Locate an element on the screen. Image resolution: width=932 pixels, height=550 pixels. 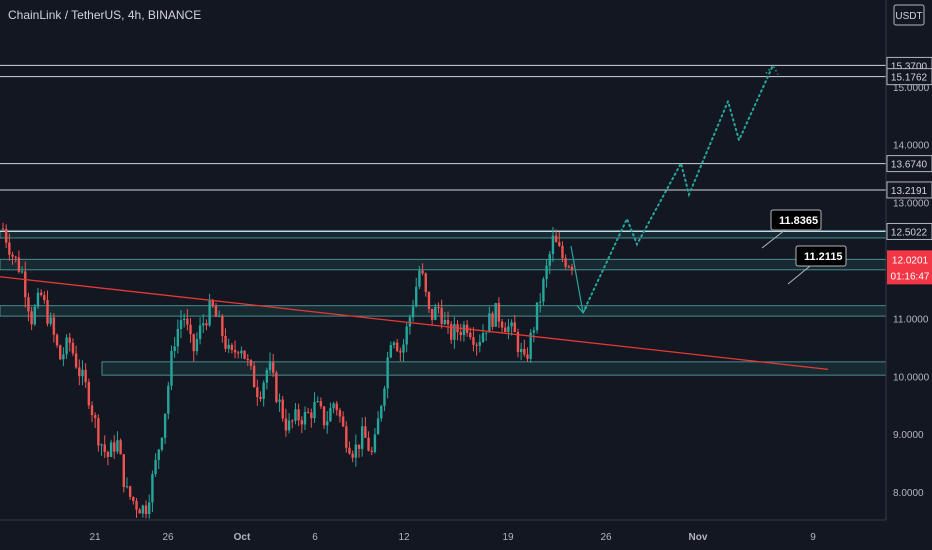
level-tag-label-0: 15.3700 is located at coordinates (909, 66).